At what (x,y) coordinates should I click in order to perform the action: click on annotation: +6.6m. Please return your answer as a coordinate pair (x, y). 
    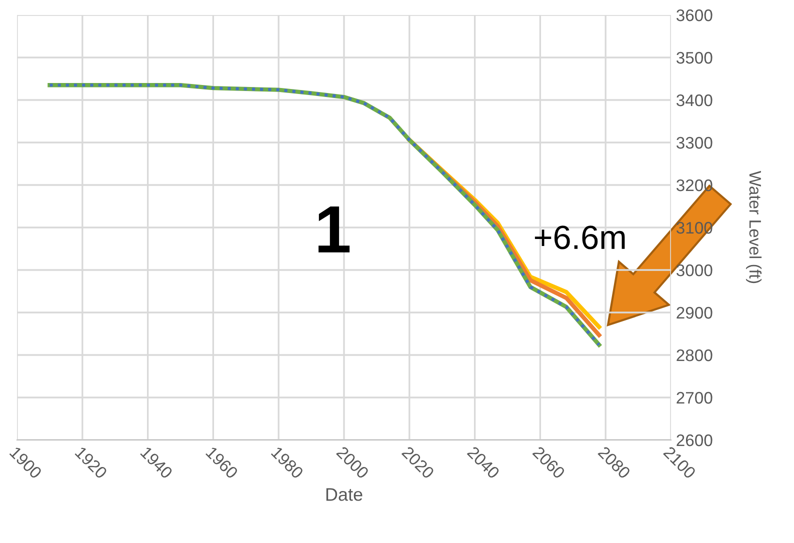
    Looking at the image, I should click on (579, 238).